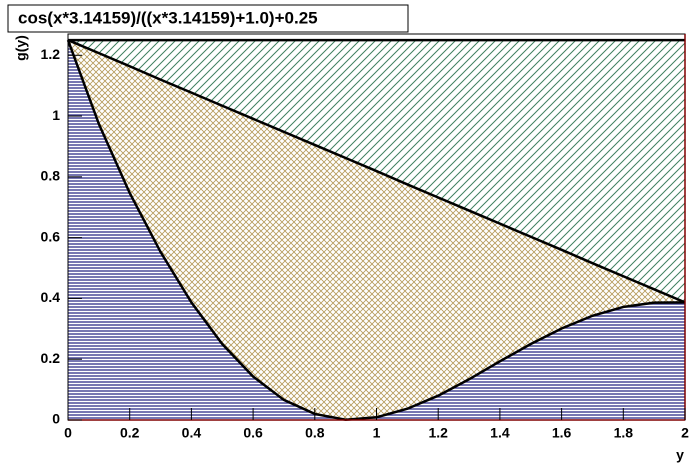 This screenshot has height=473, width=694. I want to click on title-box, so click(208, 18).